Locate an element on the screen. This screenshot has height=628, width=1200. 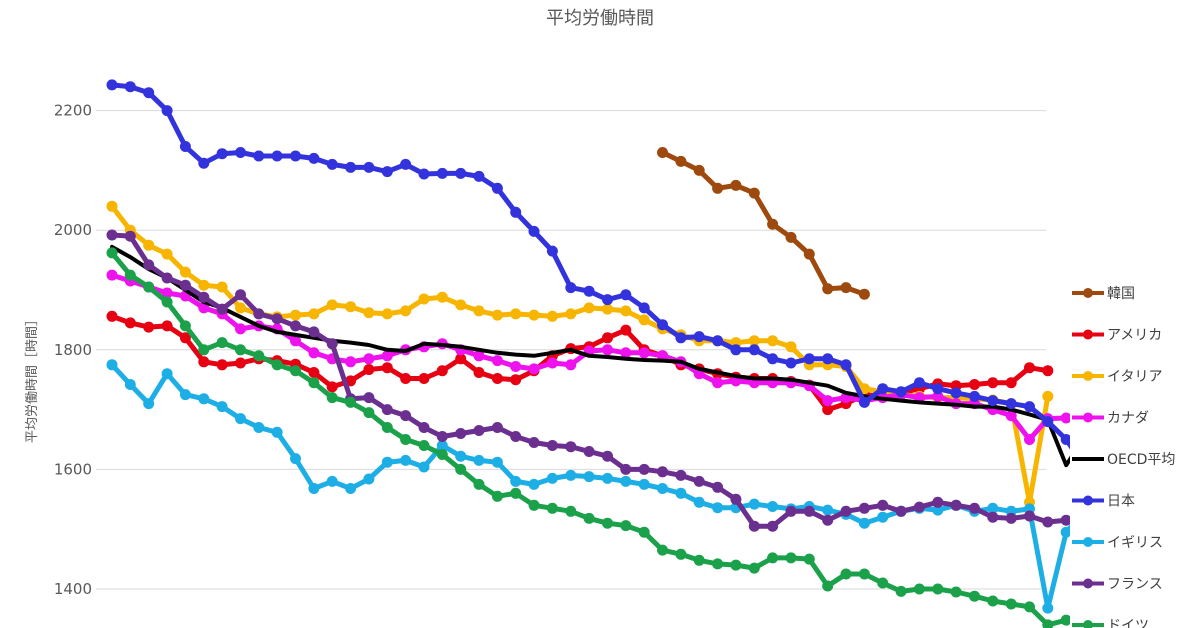
y-tick-label: 1400 is located at coordinates (73, 589).